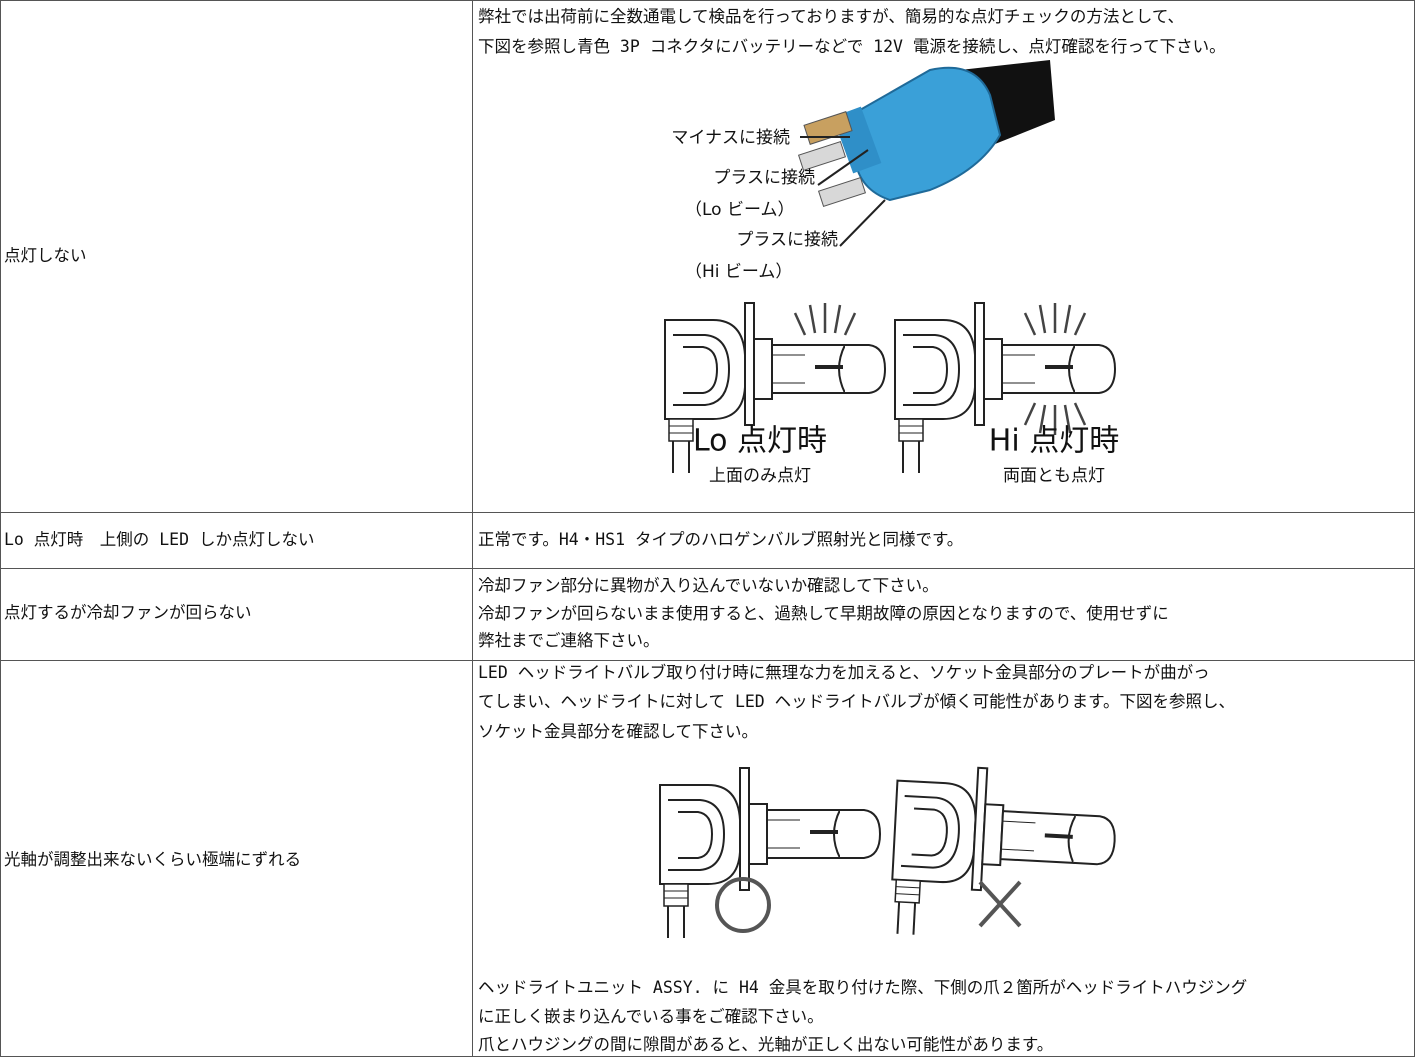  Describe the element at coordinates (159, 539) in the screenshot. I see `problem: Lo 点灯時 上側の LED しか点灯しない` at that location.